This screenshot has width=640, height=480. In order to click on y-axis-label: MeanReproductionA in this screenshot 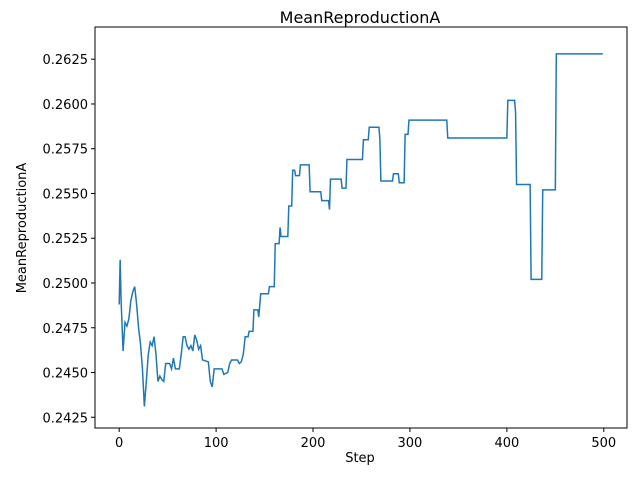, I will do `click(22, 228)`.